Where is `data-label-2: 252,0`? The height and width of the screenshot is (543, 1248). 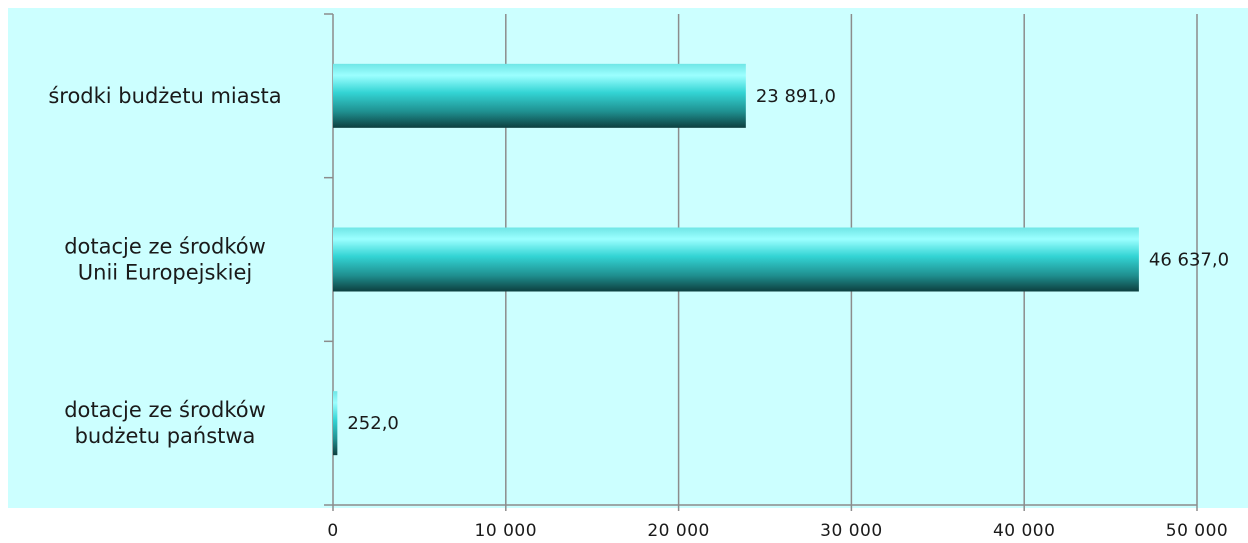
data-label-2: 252,0 is located at coordinates (373, 423).